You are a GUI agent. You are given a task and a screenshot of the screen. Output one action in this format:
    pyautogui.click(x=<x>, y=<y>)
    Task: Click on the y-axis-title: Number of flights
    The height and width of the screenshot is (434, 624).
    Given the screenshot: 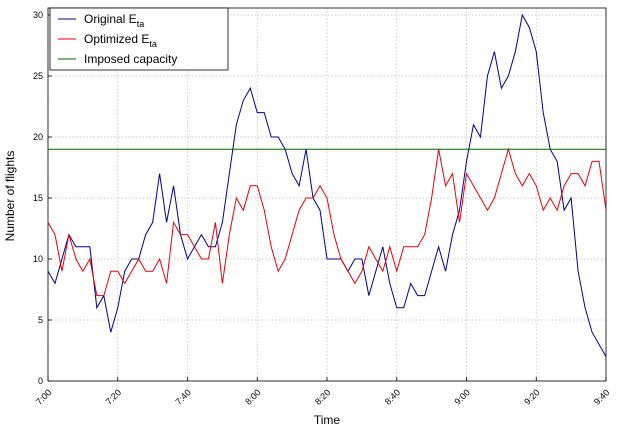 What is the action you would take?
    pyautogui.click(x=10, y=196)
    